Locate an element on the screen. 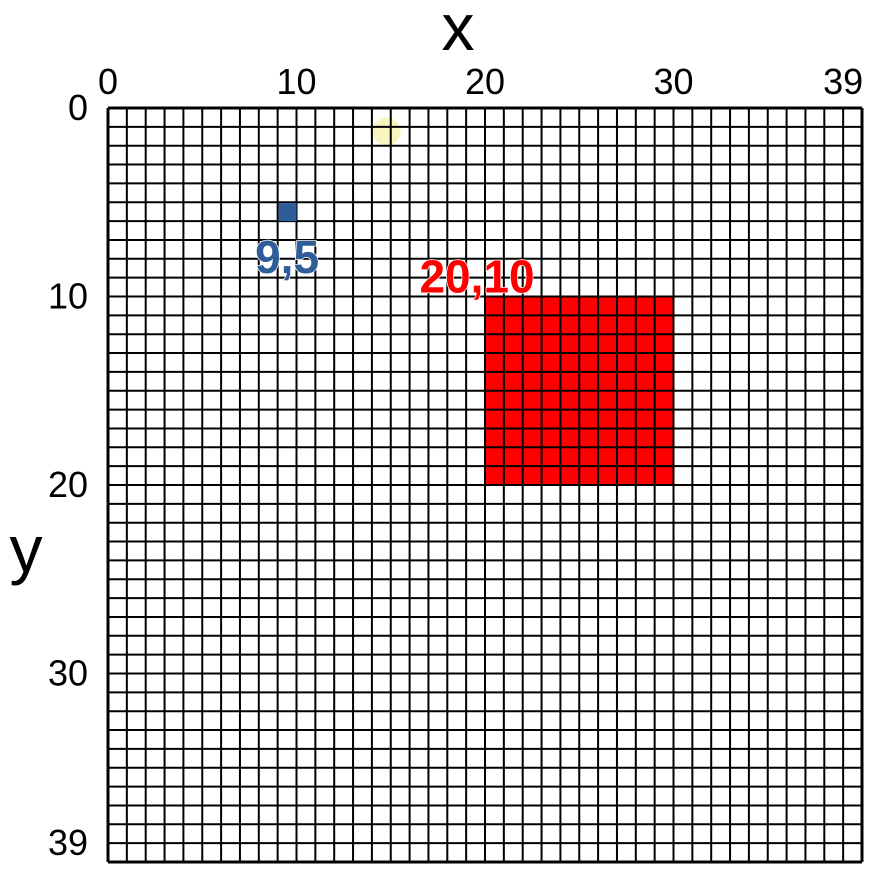 The height and width of the screenshot is (877, 878). point-label: 9,5 is located at coordinates (287, 257).